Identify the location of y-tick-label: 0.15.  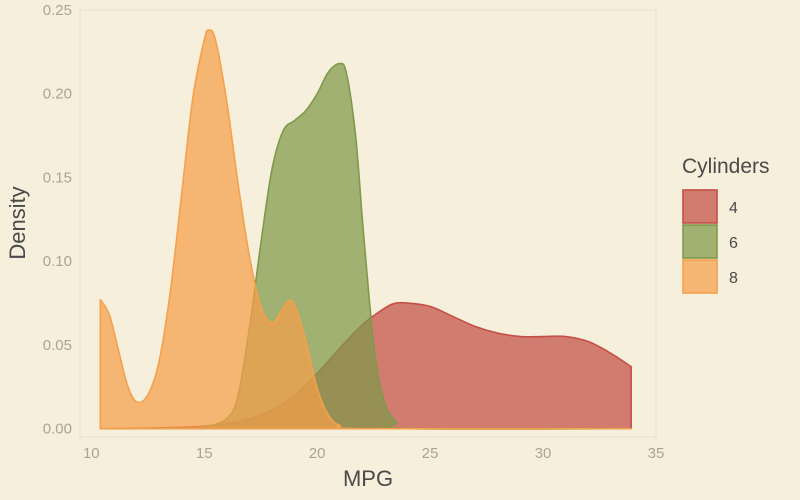
(57, 177).